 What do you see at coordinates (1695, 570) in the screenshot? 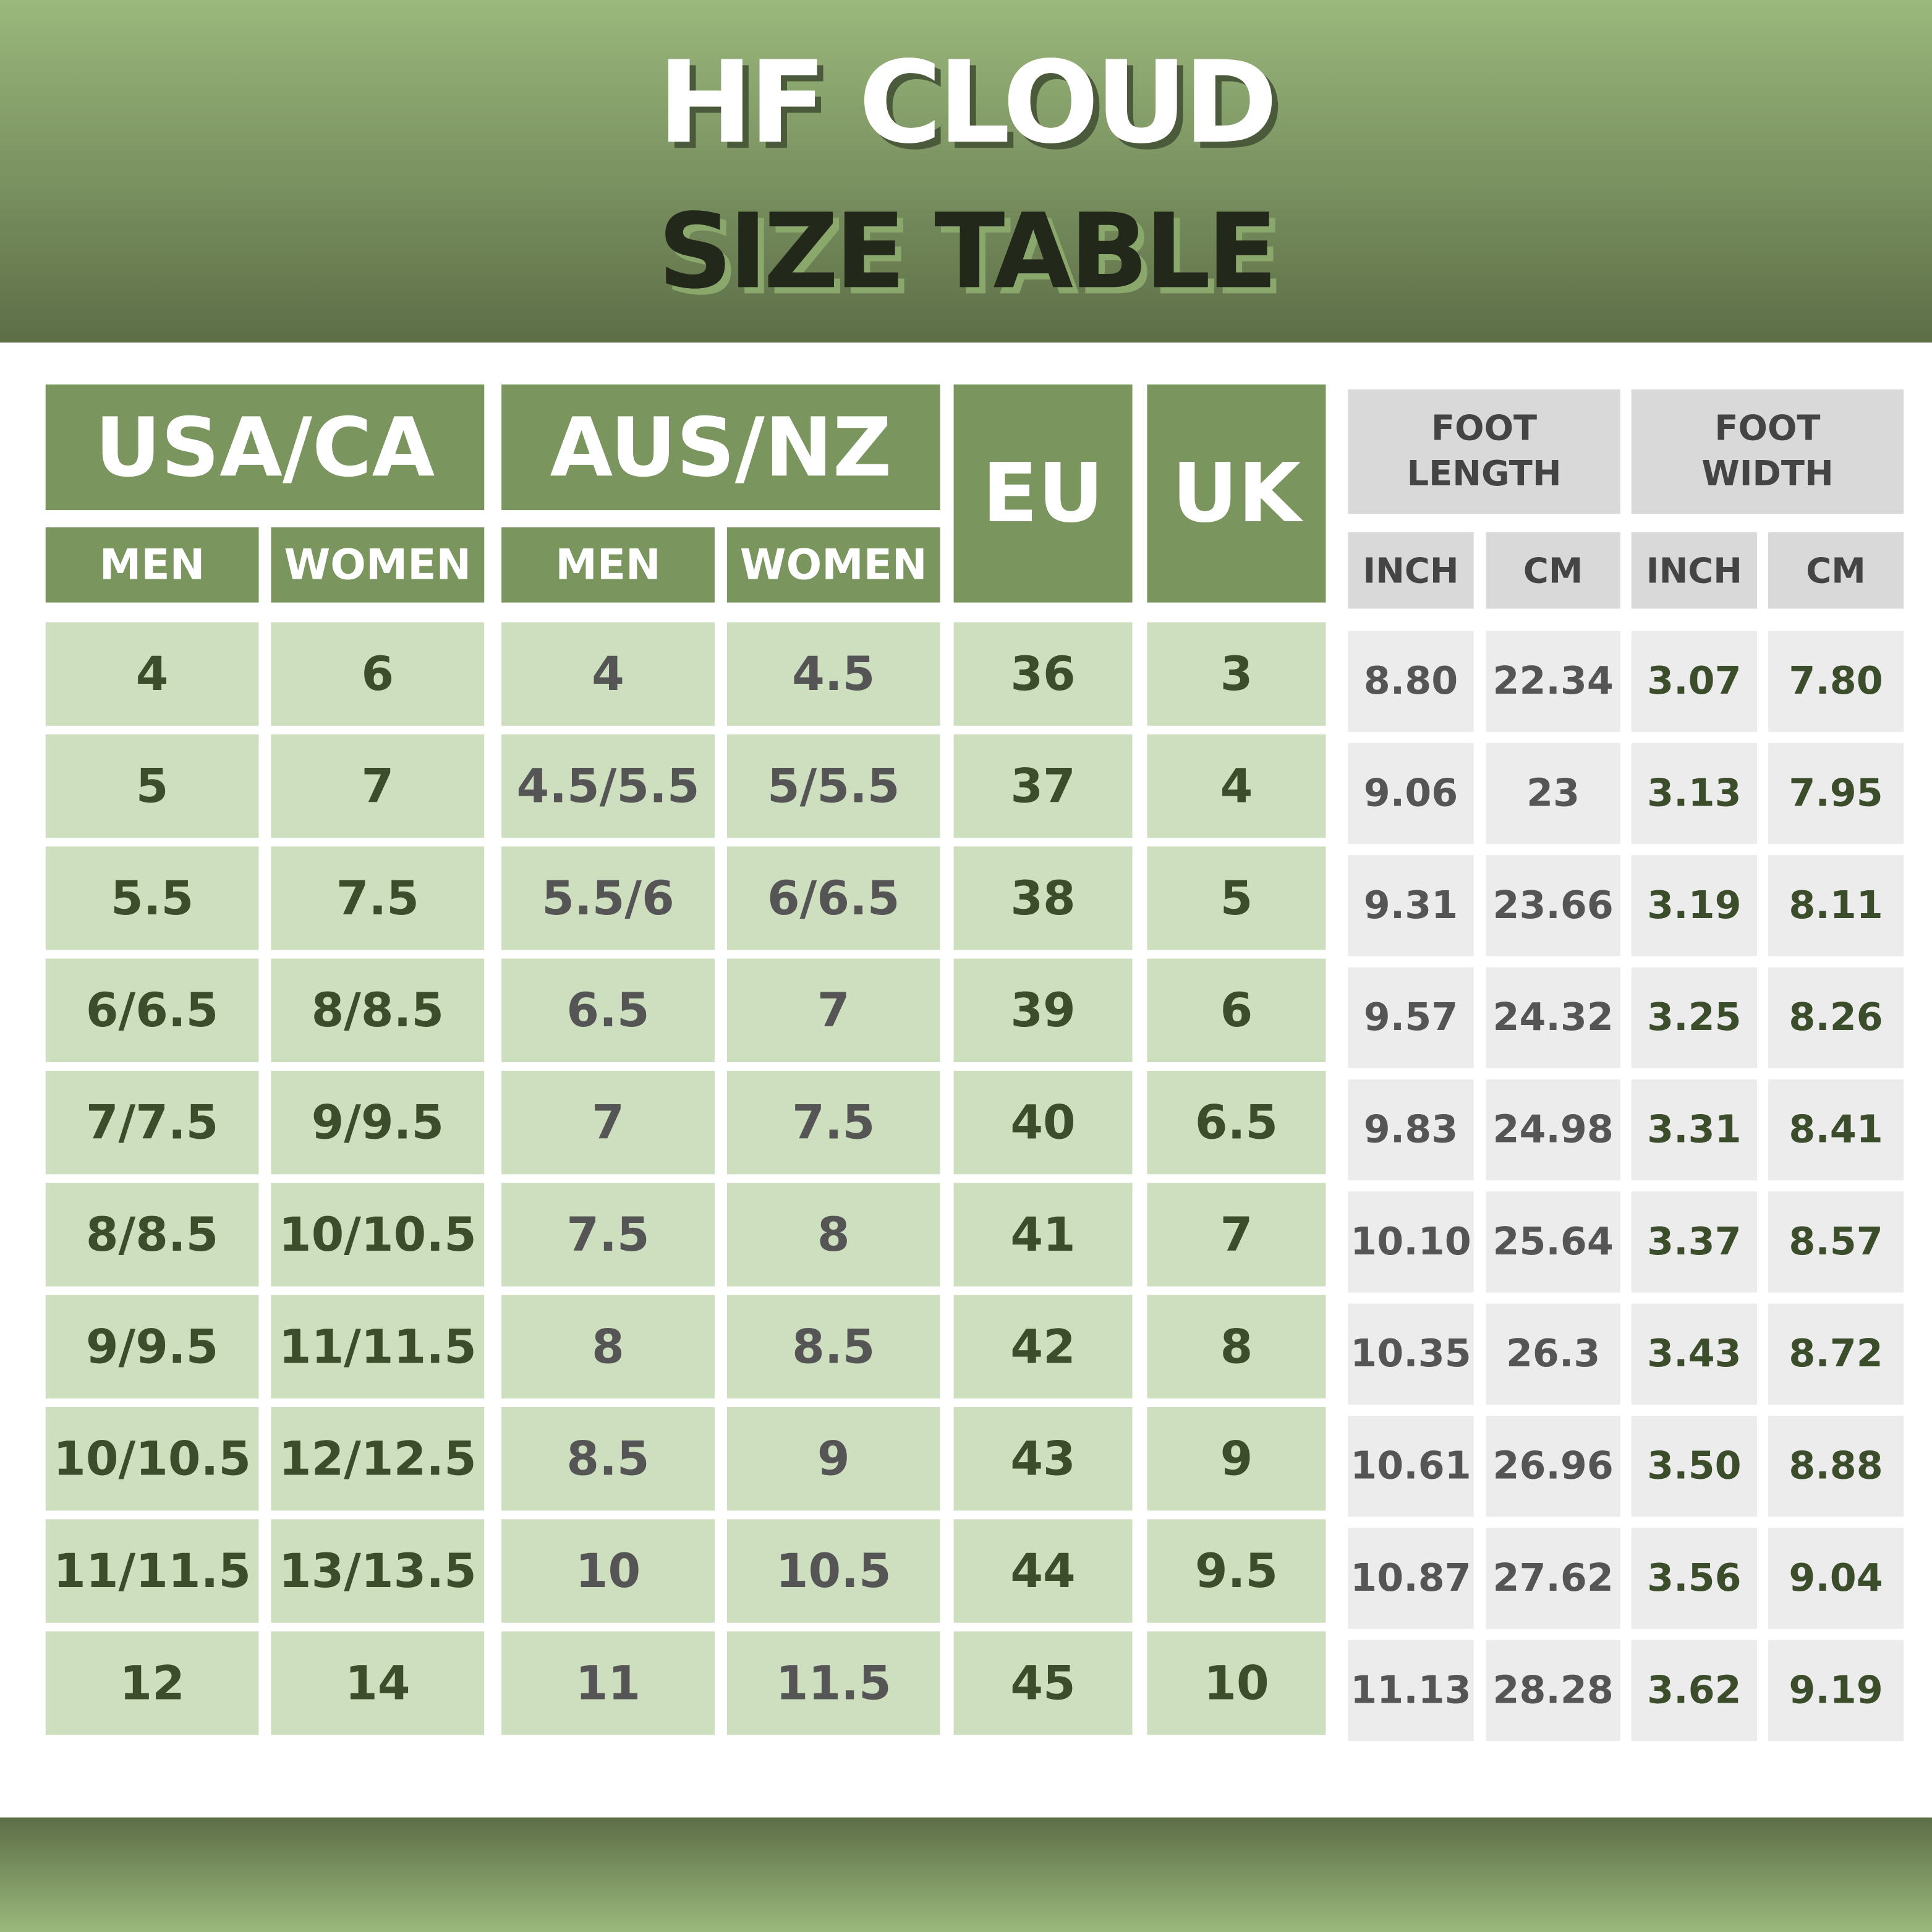
I see `header-fw-inch: INCH` at bounding box center [1695, 570].